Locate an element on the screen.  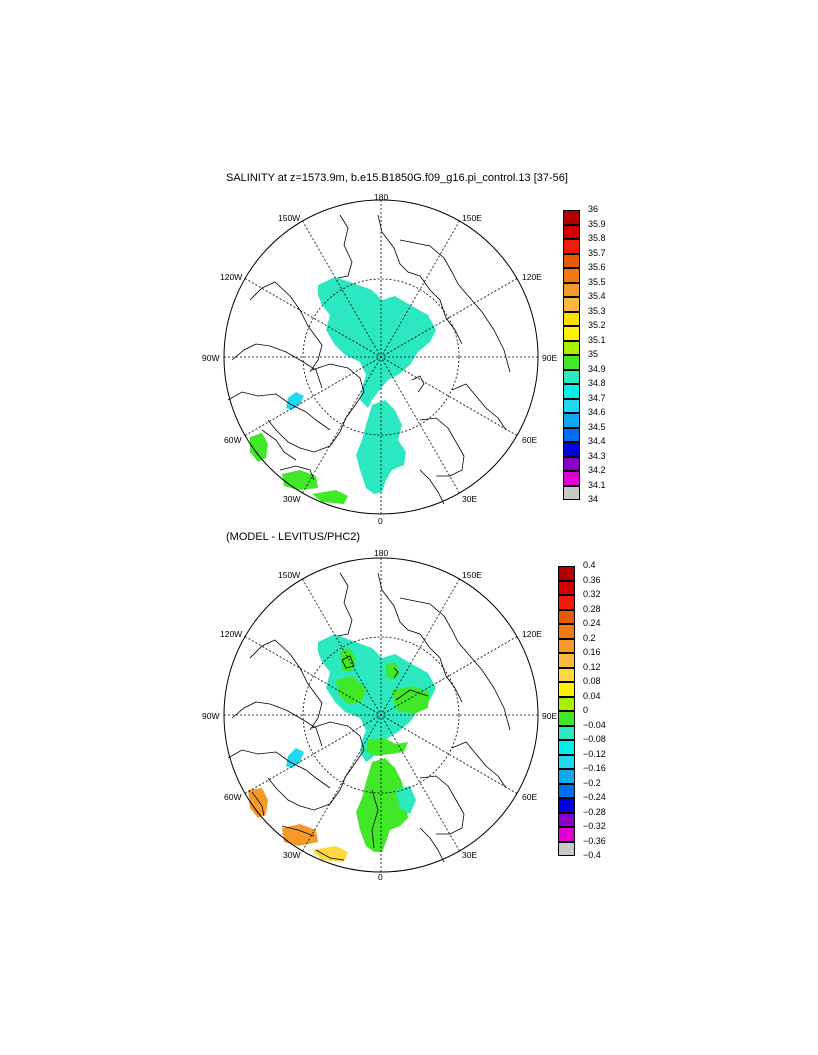
colorbar-label: 35.9 is located at coordinates (597, 223).